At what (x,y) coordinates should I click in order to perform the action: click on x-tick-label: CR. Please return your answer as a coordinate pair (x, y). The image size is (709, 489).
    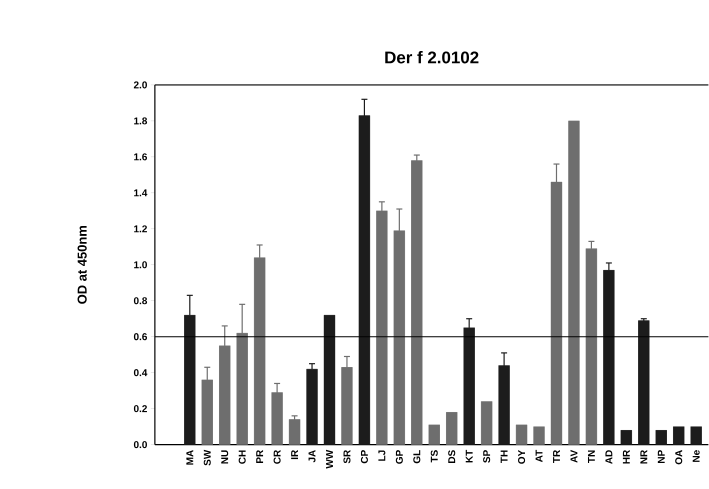
    Looking at the image, I should click on (277, 457).